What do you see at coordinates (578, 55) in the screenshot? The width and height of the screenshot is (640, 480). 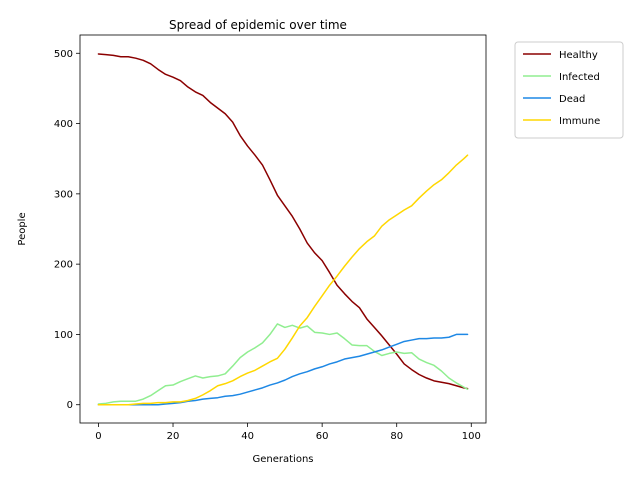 I see `legend-label-healthy: Healthy` at bounding box center [578, 55].